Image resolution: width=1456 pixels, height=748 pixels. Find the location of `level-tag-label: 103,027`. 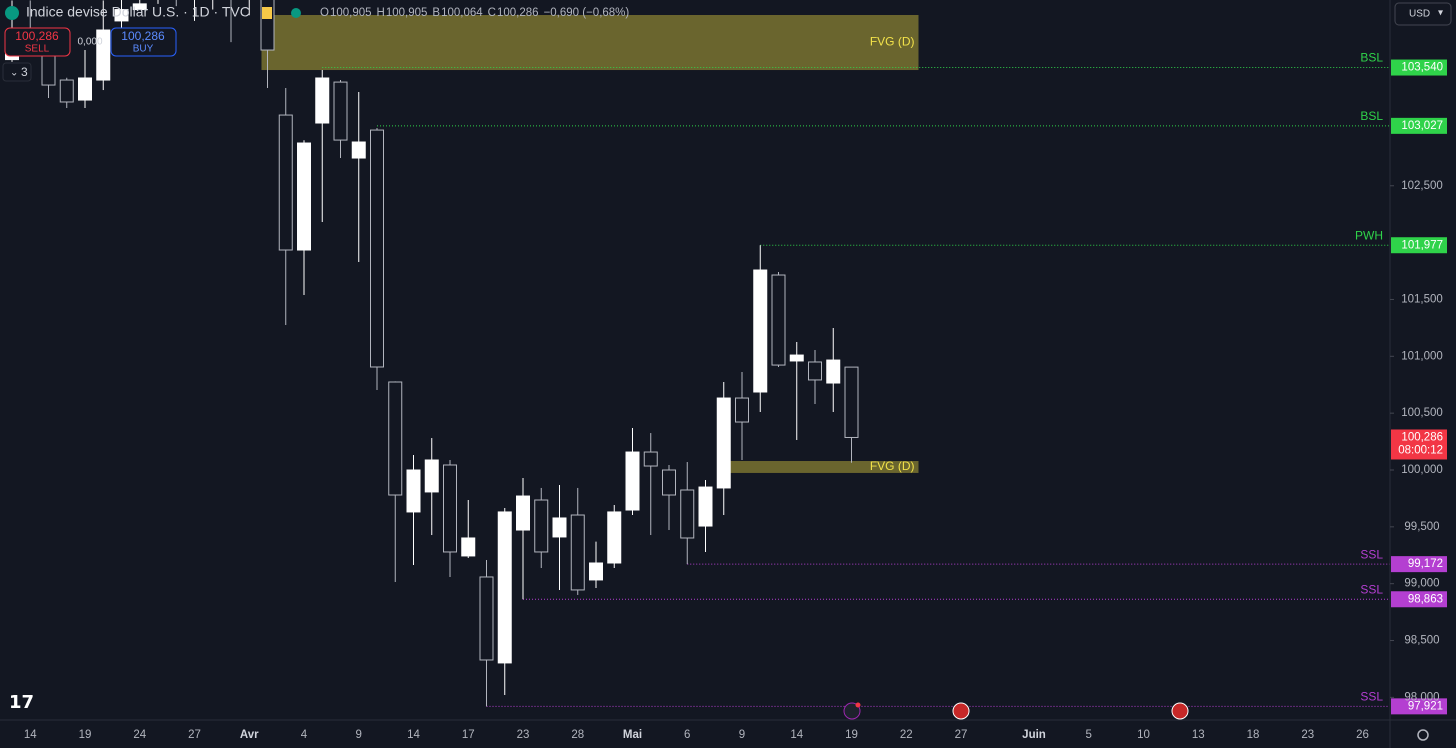

level-tag-label: 103,027 is located at coordinates (1422, 126).